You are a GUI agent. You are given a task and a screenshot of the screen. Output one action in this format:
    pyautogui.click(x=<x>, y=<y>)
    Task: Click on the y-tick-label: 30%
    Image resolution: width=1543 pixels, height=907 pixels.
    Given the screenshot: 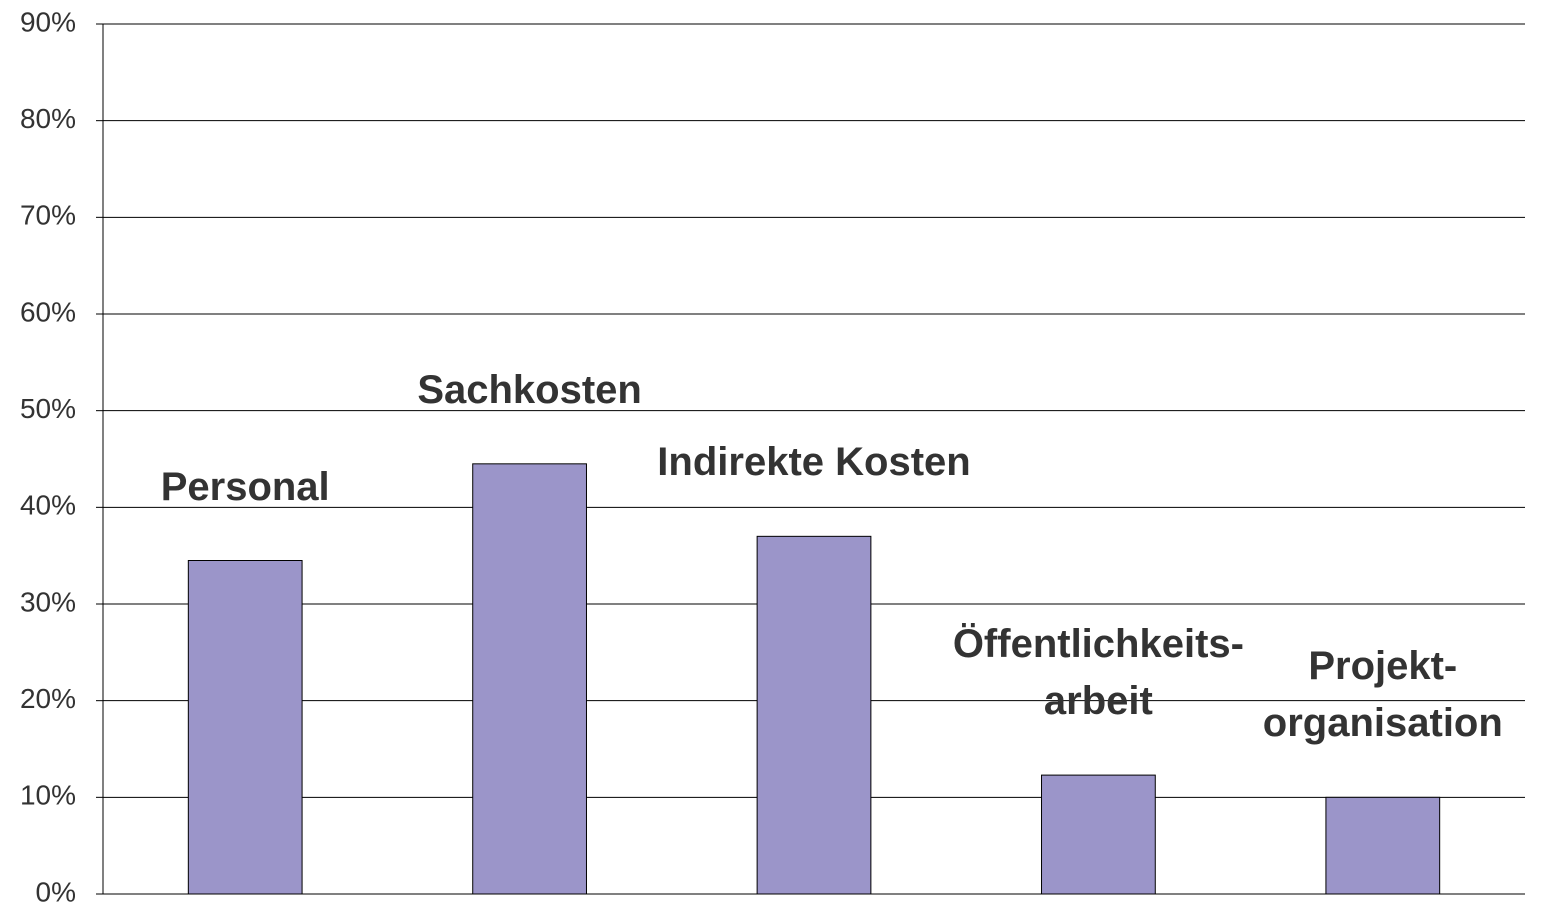 What is the action you would take?
    pyautogui.click(x=48, y=601)
    